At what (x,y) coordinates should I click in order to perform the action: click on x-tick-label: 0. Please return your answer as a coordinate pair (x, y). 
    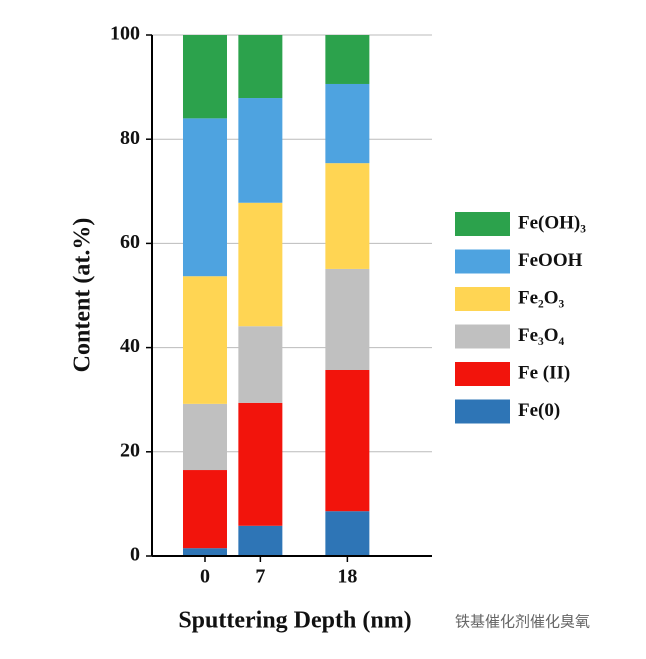
    Looking at the image, I should click on (205, 577).